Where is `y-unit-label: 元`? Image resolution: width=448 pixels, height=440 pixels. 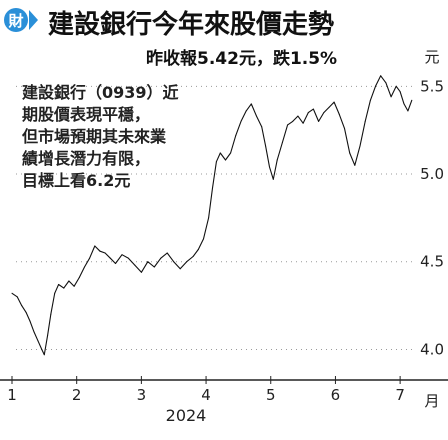 y-unit-label: 元 is located at coordinates (432, 57).